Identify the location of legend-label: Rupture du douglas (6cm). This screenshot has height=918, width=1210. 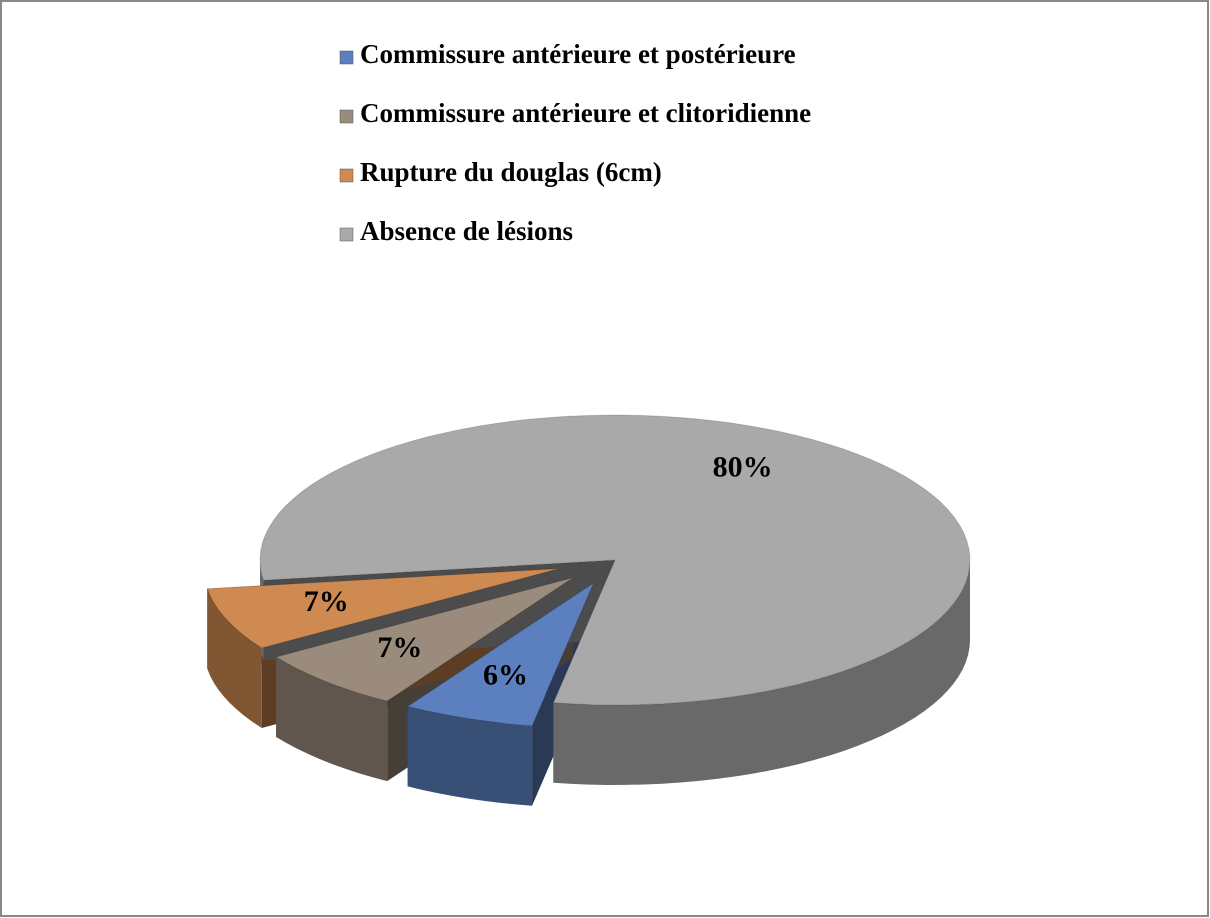
(511, 172).